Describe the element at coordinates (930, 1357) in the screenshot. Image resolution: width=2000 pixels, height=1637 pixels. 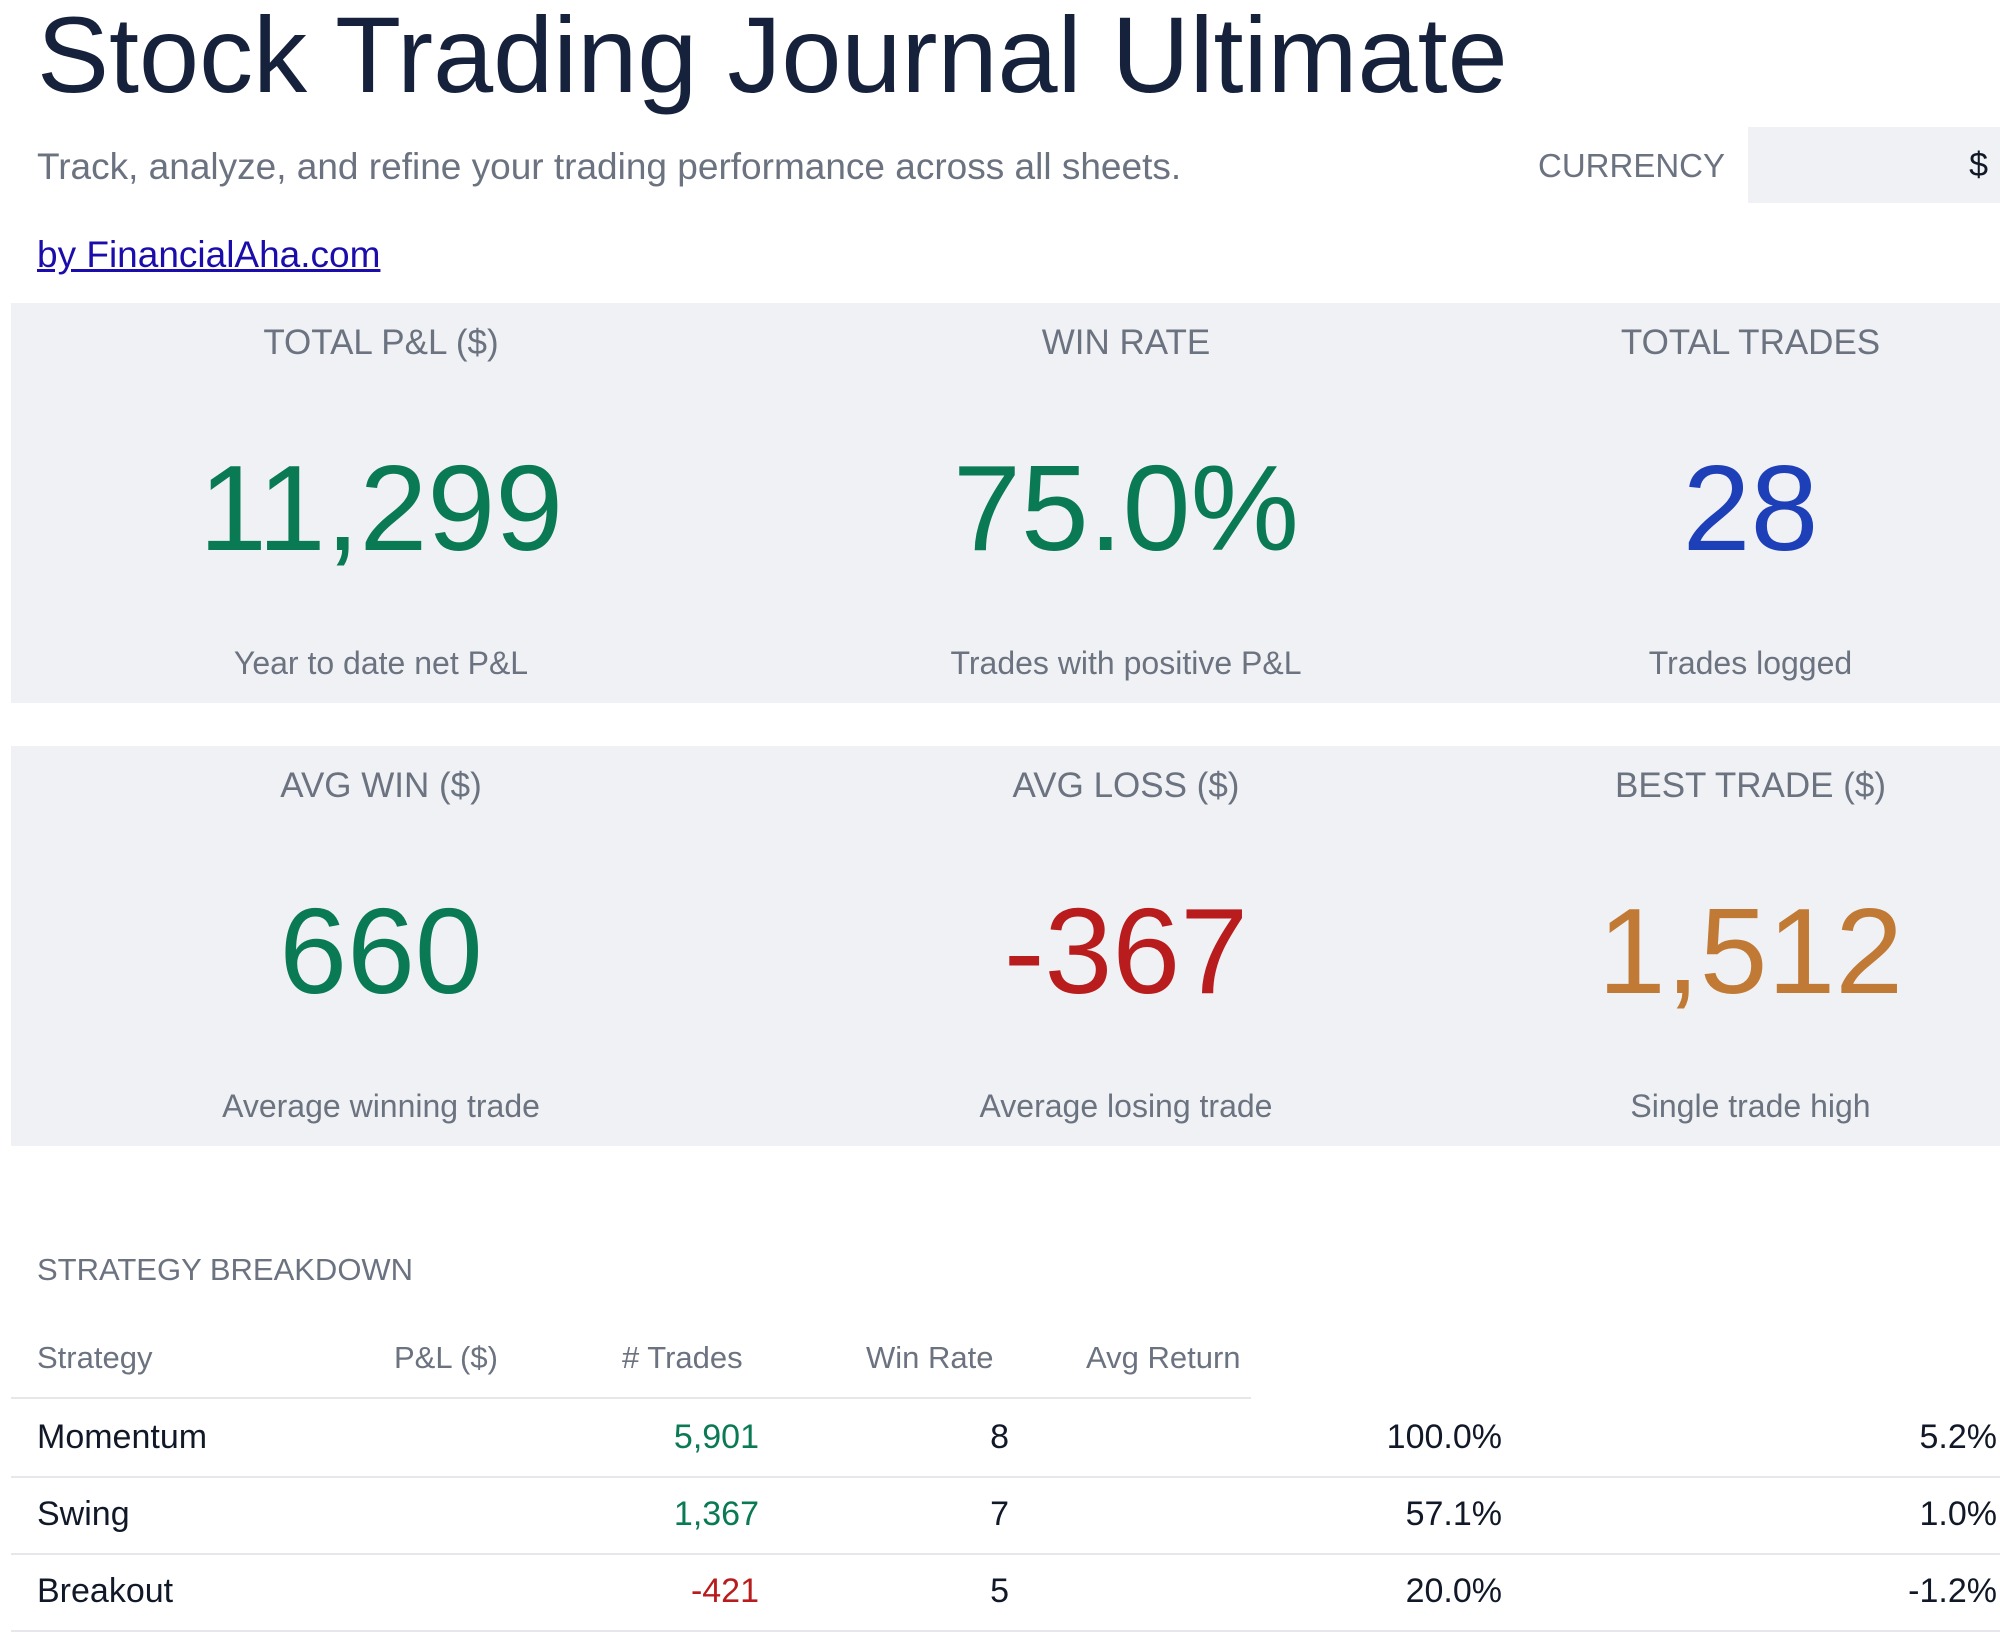
I see `column-header-win-rate: Win Rate` at that location.